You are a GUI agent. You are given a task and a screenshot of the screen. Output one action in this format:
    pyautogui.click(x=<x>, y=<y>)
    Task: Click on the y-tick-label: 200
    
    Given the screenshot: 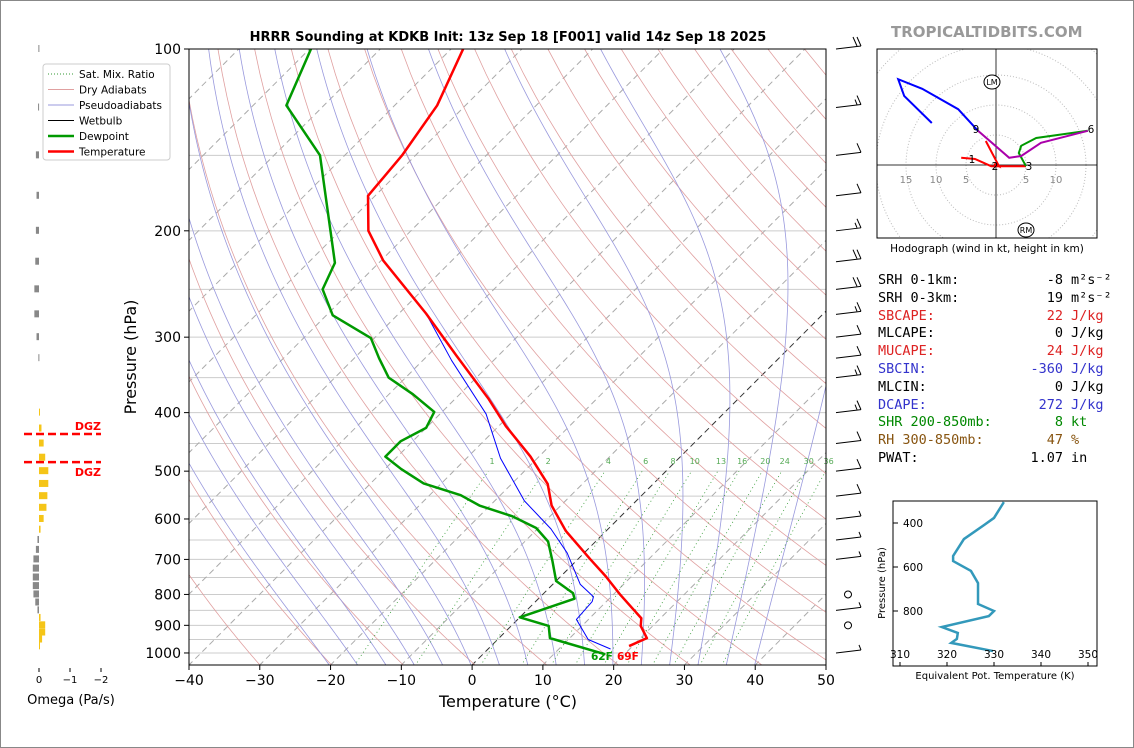 What is the action you would take?
    pyautogui.click(x=167, y=232)
    